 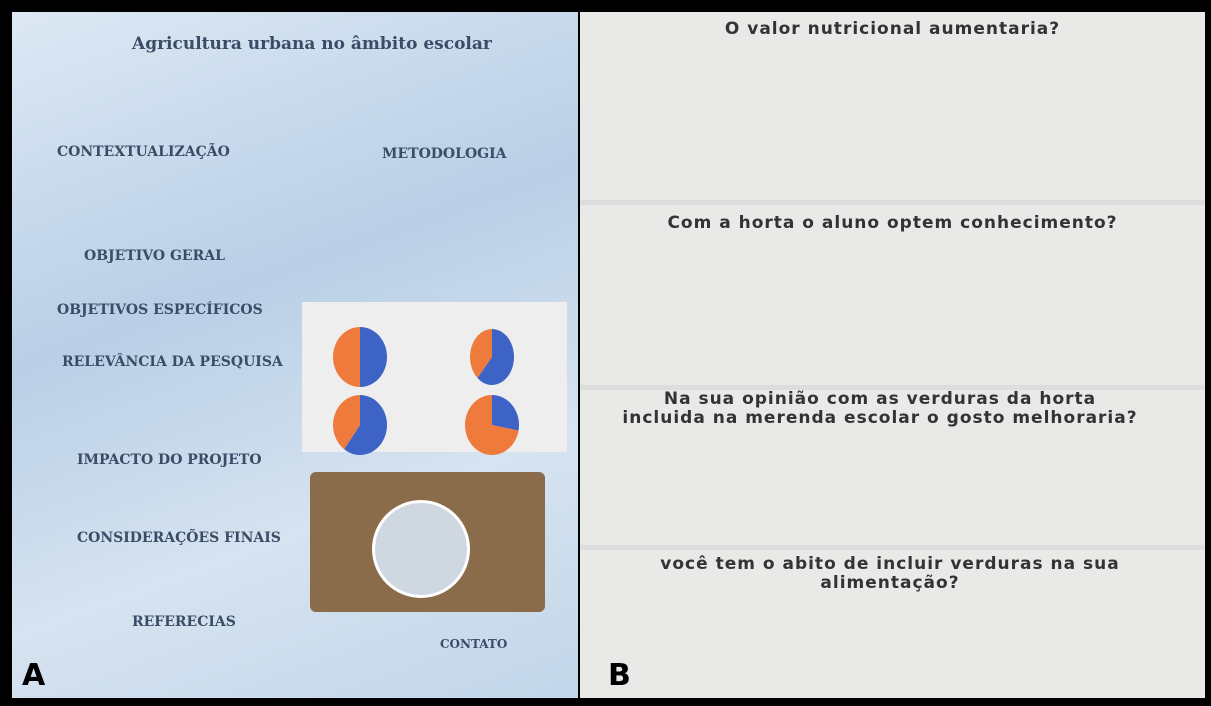 I want to click on heading: CONTEXTUALIZAÇÃO, so click(x=143, y=152).